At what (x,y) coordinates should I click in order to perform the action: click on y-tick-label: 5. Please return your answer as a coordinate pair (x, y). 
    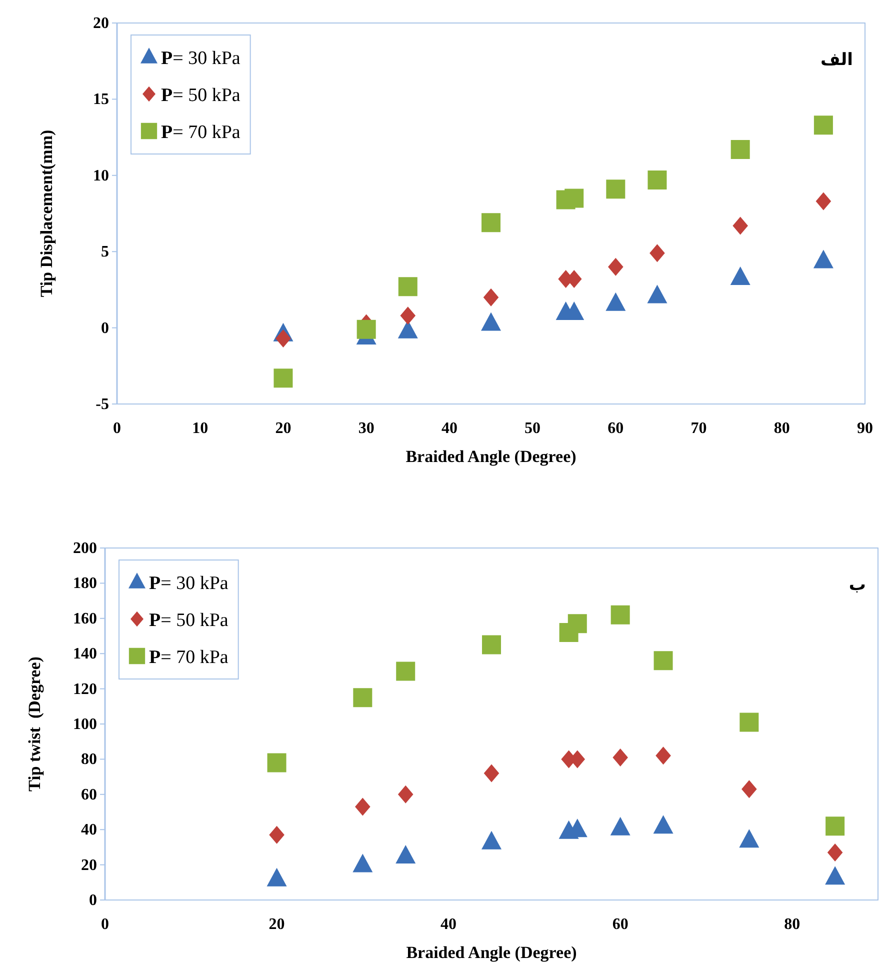
    Looking at the image, I should click on (105, 252).